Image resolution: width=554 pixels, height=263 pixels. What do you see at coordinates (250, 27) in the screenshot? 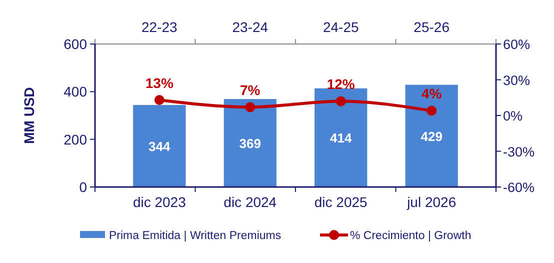
I see `text: 23-24` at bounding box center [250, 27].